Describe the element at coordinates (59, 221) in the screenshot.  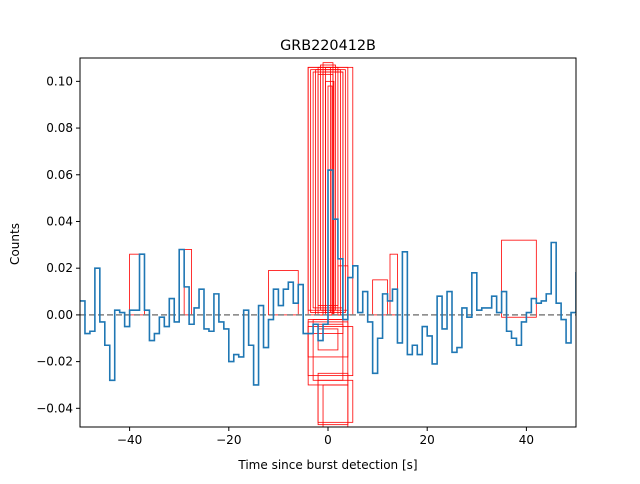
I see `y-tick-label: 0.04` at that location.